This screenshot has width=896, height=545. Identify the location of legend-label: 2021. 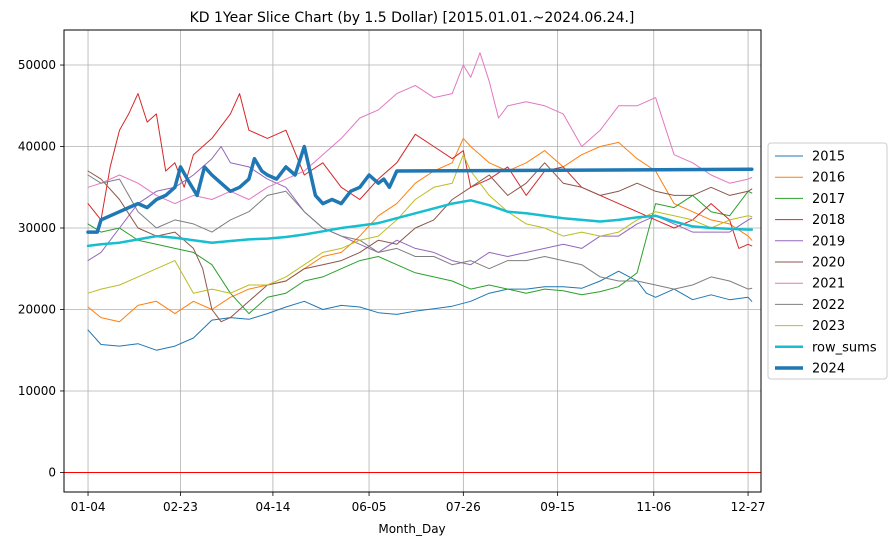
(828, 284).